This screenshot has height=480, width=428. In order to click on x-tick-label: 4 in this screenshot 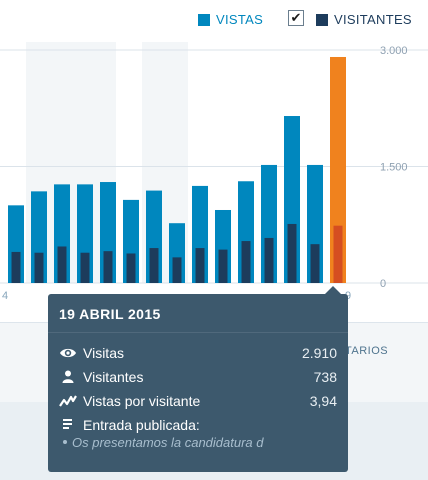, I will do `click(5, 296)`.